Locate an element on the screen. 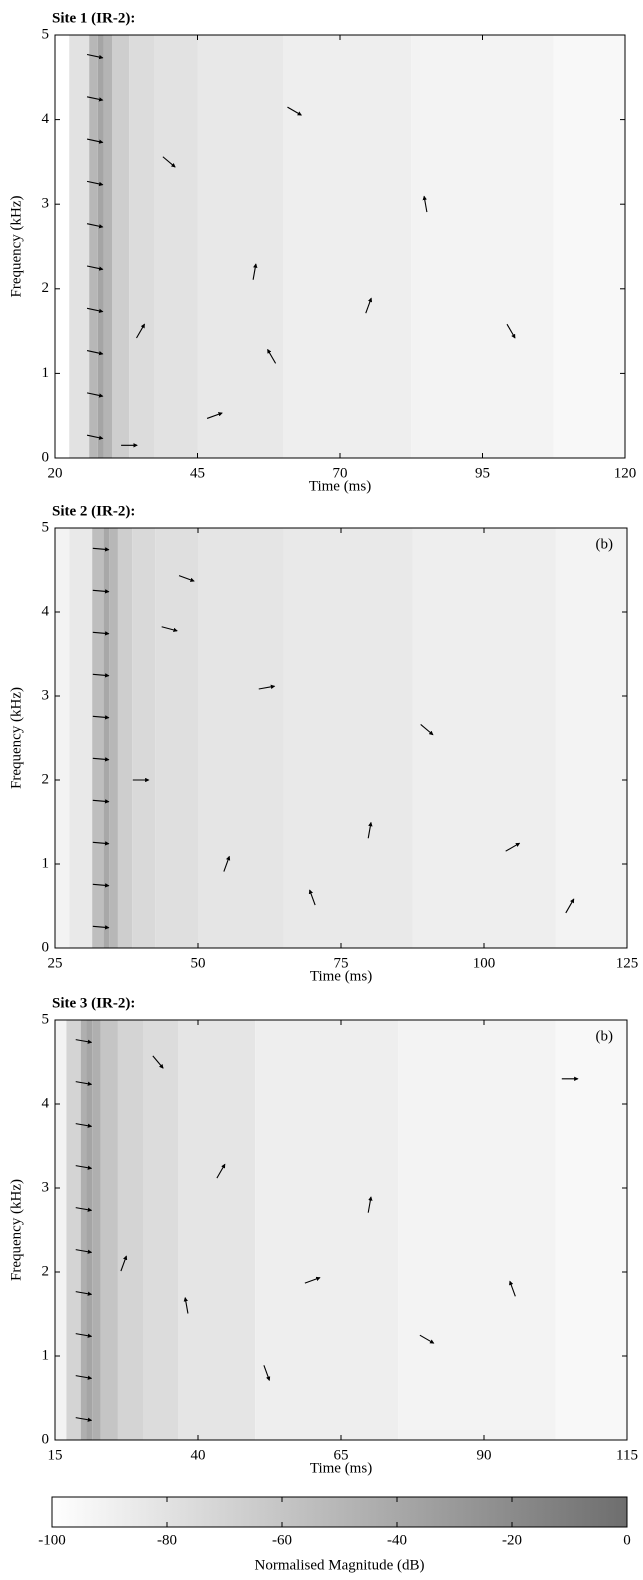  colorbar-tick-label: -20 is located at coordinates (512, 1540).